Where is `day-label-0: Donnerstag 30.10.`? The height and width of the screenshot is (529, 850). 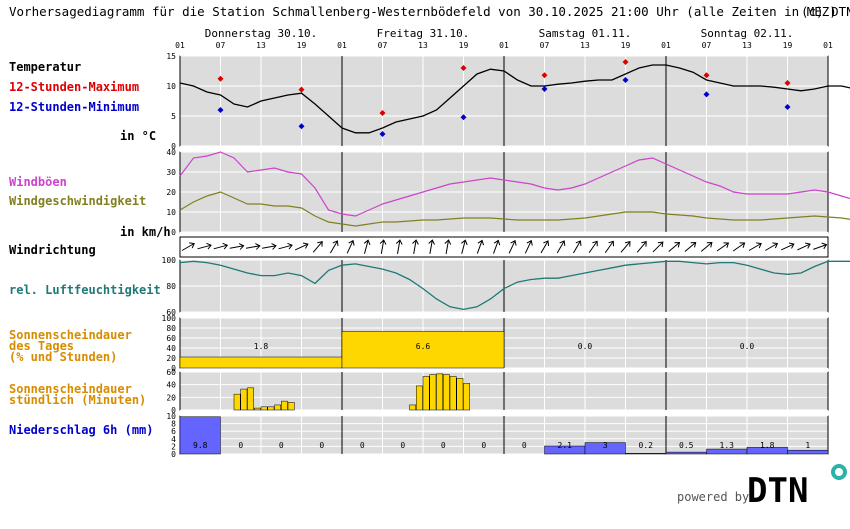
day-label-0: Donnerstag 30.10. is located at coordinates (261, 33).